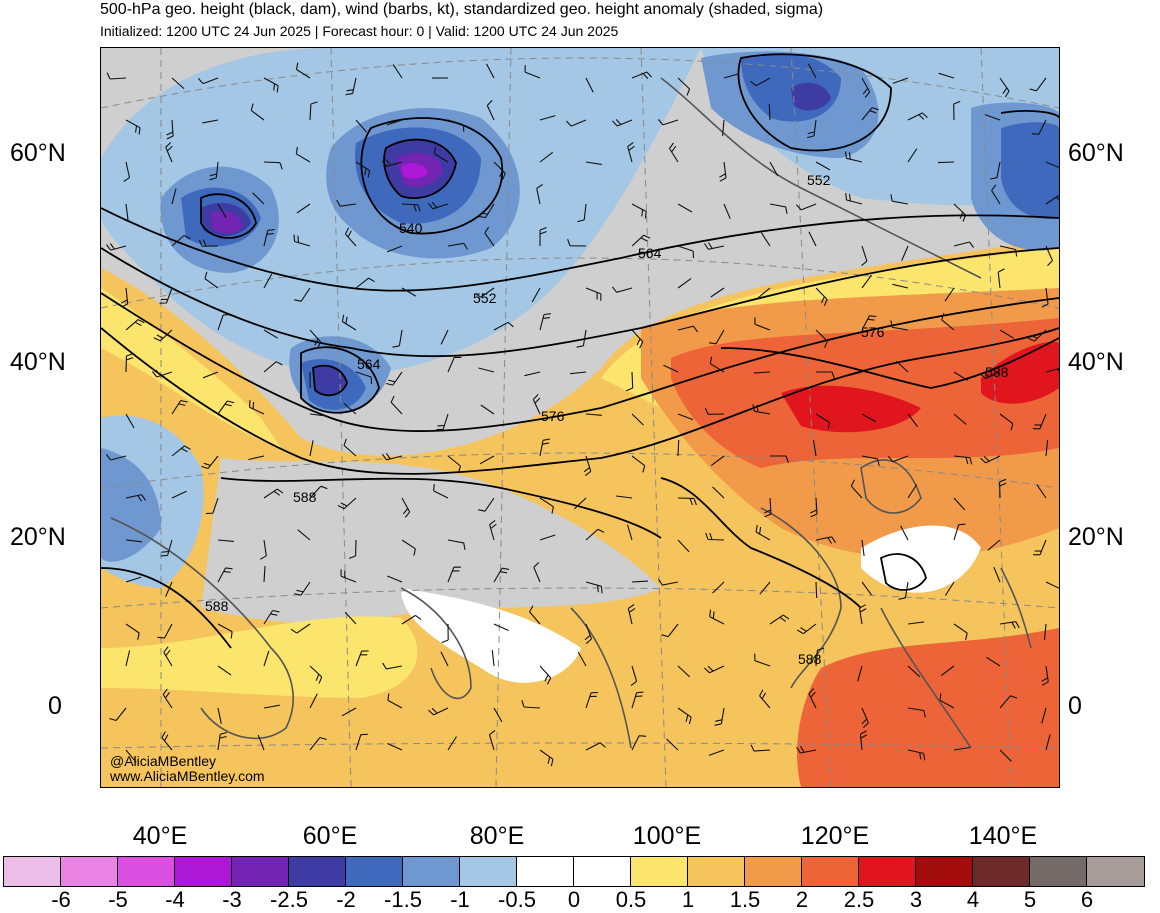 The image size is (1160, 913). What do you see at coordinates (414, 171) in the screenshot?
I see `anomaly-peak` at bounding box center [414, 171].